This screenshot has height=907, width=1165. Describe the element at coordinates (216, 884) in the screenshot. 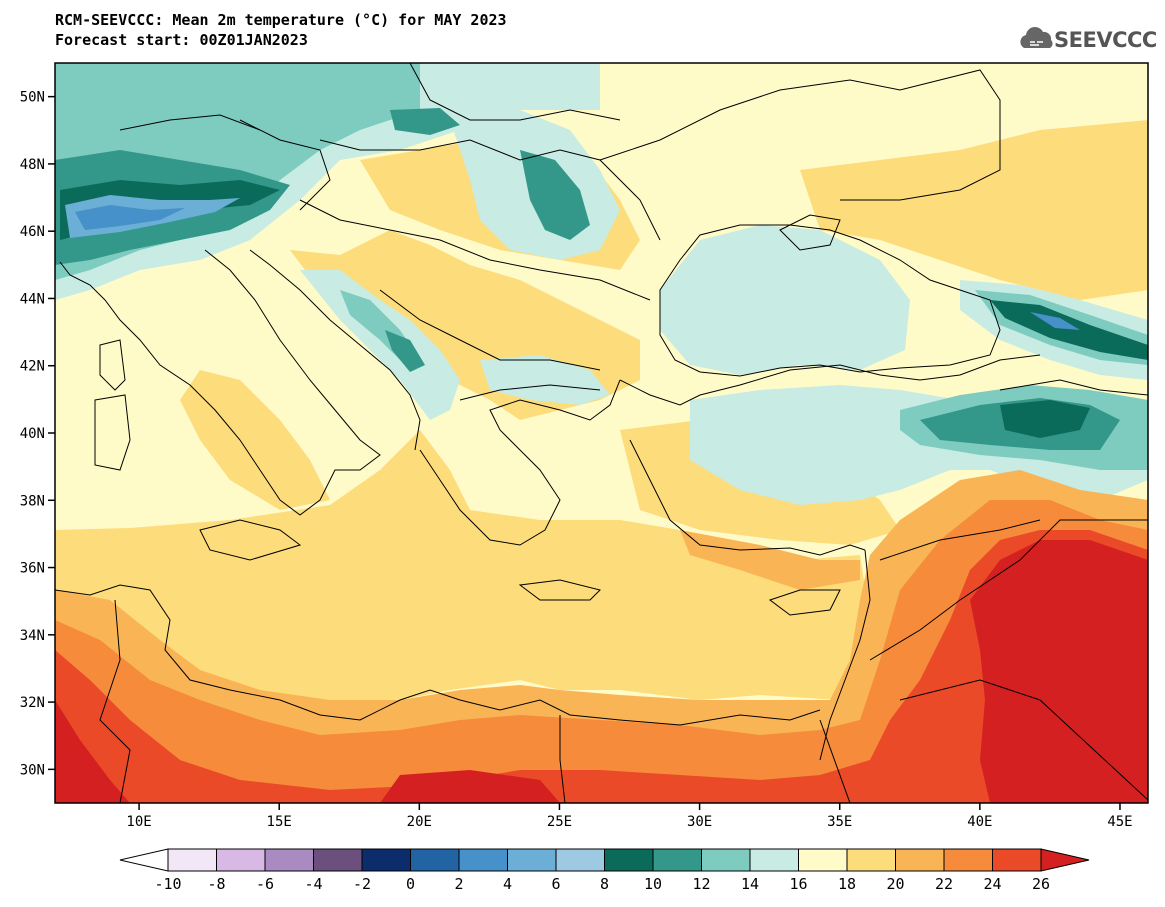

I see `colorbar-level-label: -8` at that location.